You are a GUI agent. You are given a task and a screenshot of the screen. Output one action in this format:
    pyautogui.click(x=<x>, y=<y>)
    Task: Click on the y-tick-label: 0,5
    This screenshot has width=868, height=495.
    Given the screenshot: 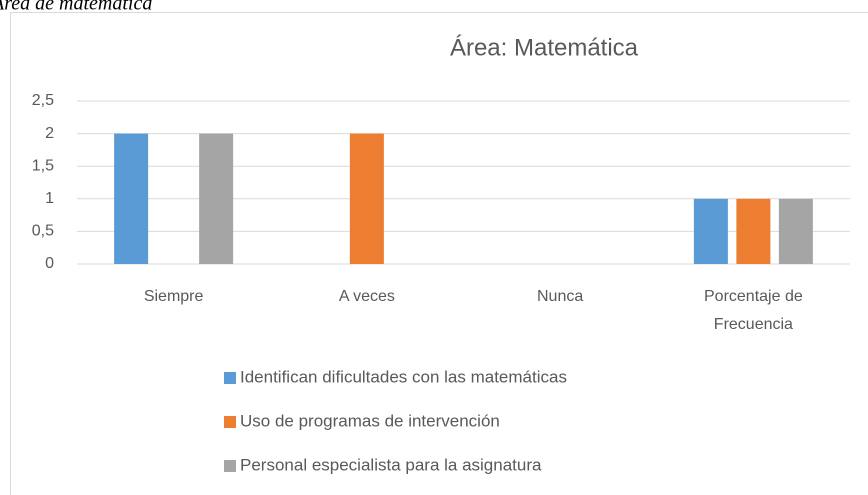 What is the action you would take?
    pyautogui.click(x=43, y=231)
    